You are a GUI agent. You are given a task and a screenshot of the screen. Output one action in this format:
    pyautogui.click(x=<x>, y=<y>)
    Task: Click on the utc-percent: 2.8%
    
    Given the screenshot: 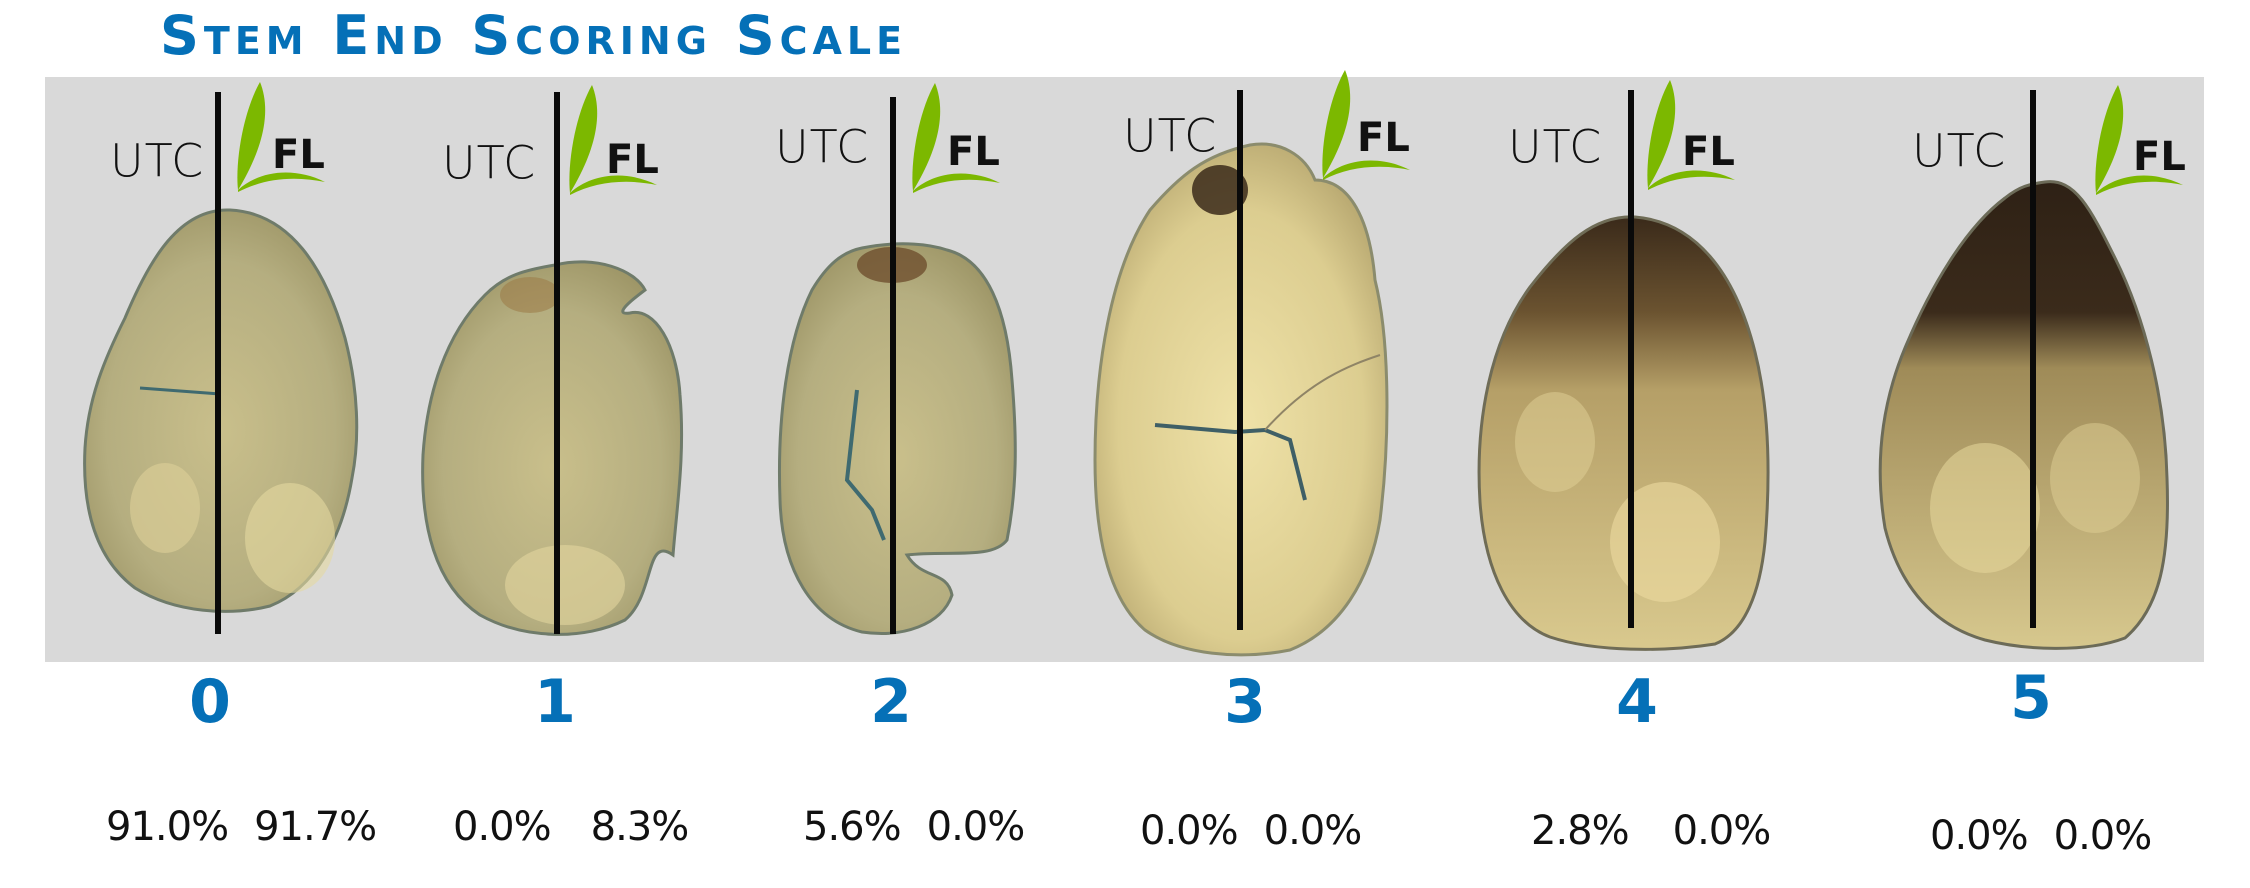 What is the action you would take?
    pyautogui.click(x=1580, y=831)
    